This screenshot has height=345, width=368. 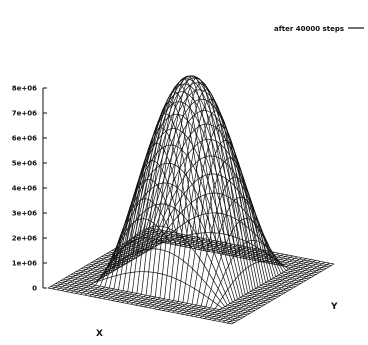 What do you see at coordinates (24, 164) in the screenshot?
I see `z-tick-label: 5e+06` at bounding box center [24, 164].